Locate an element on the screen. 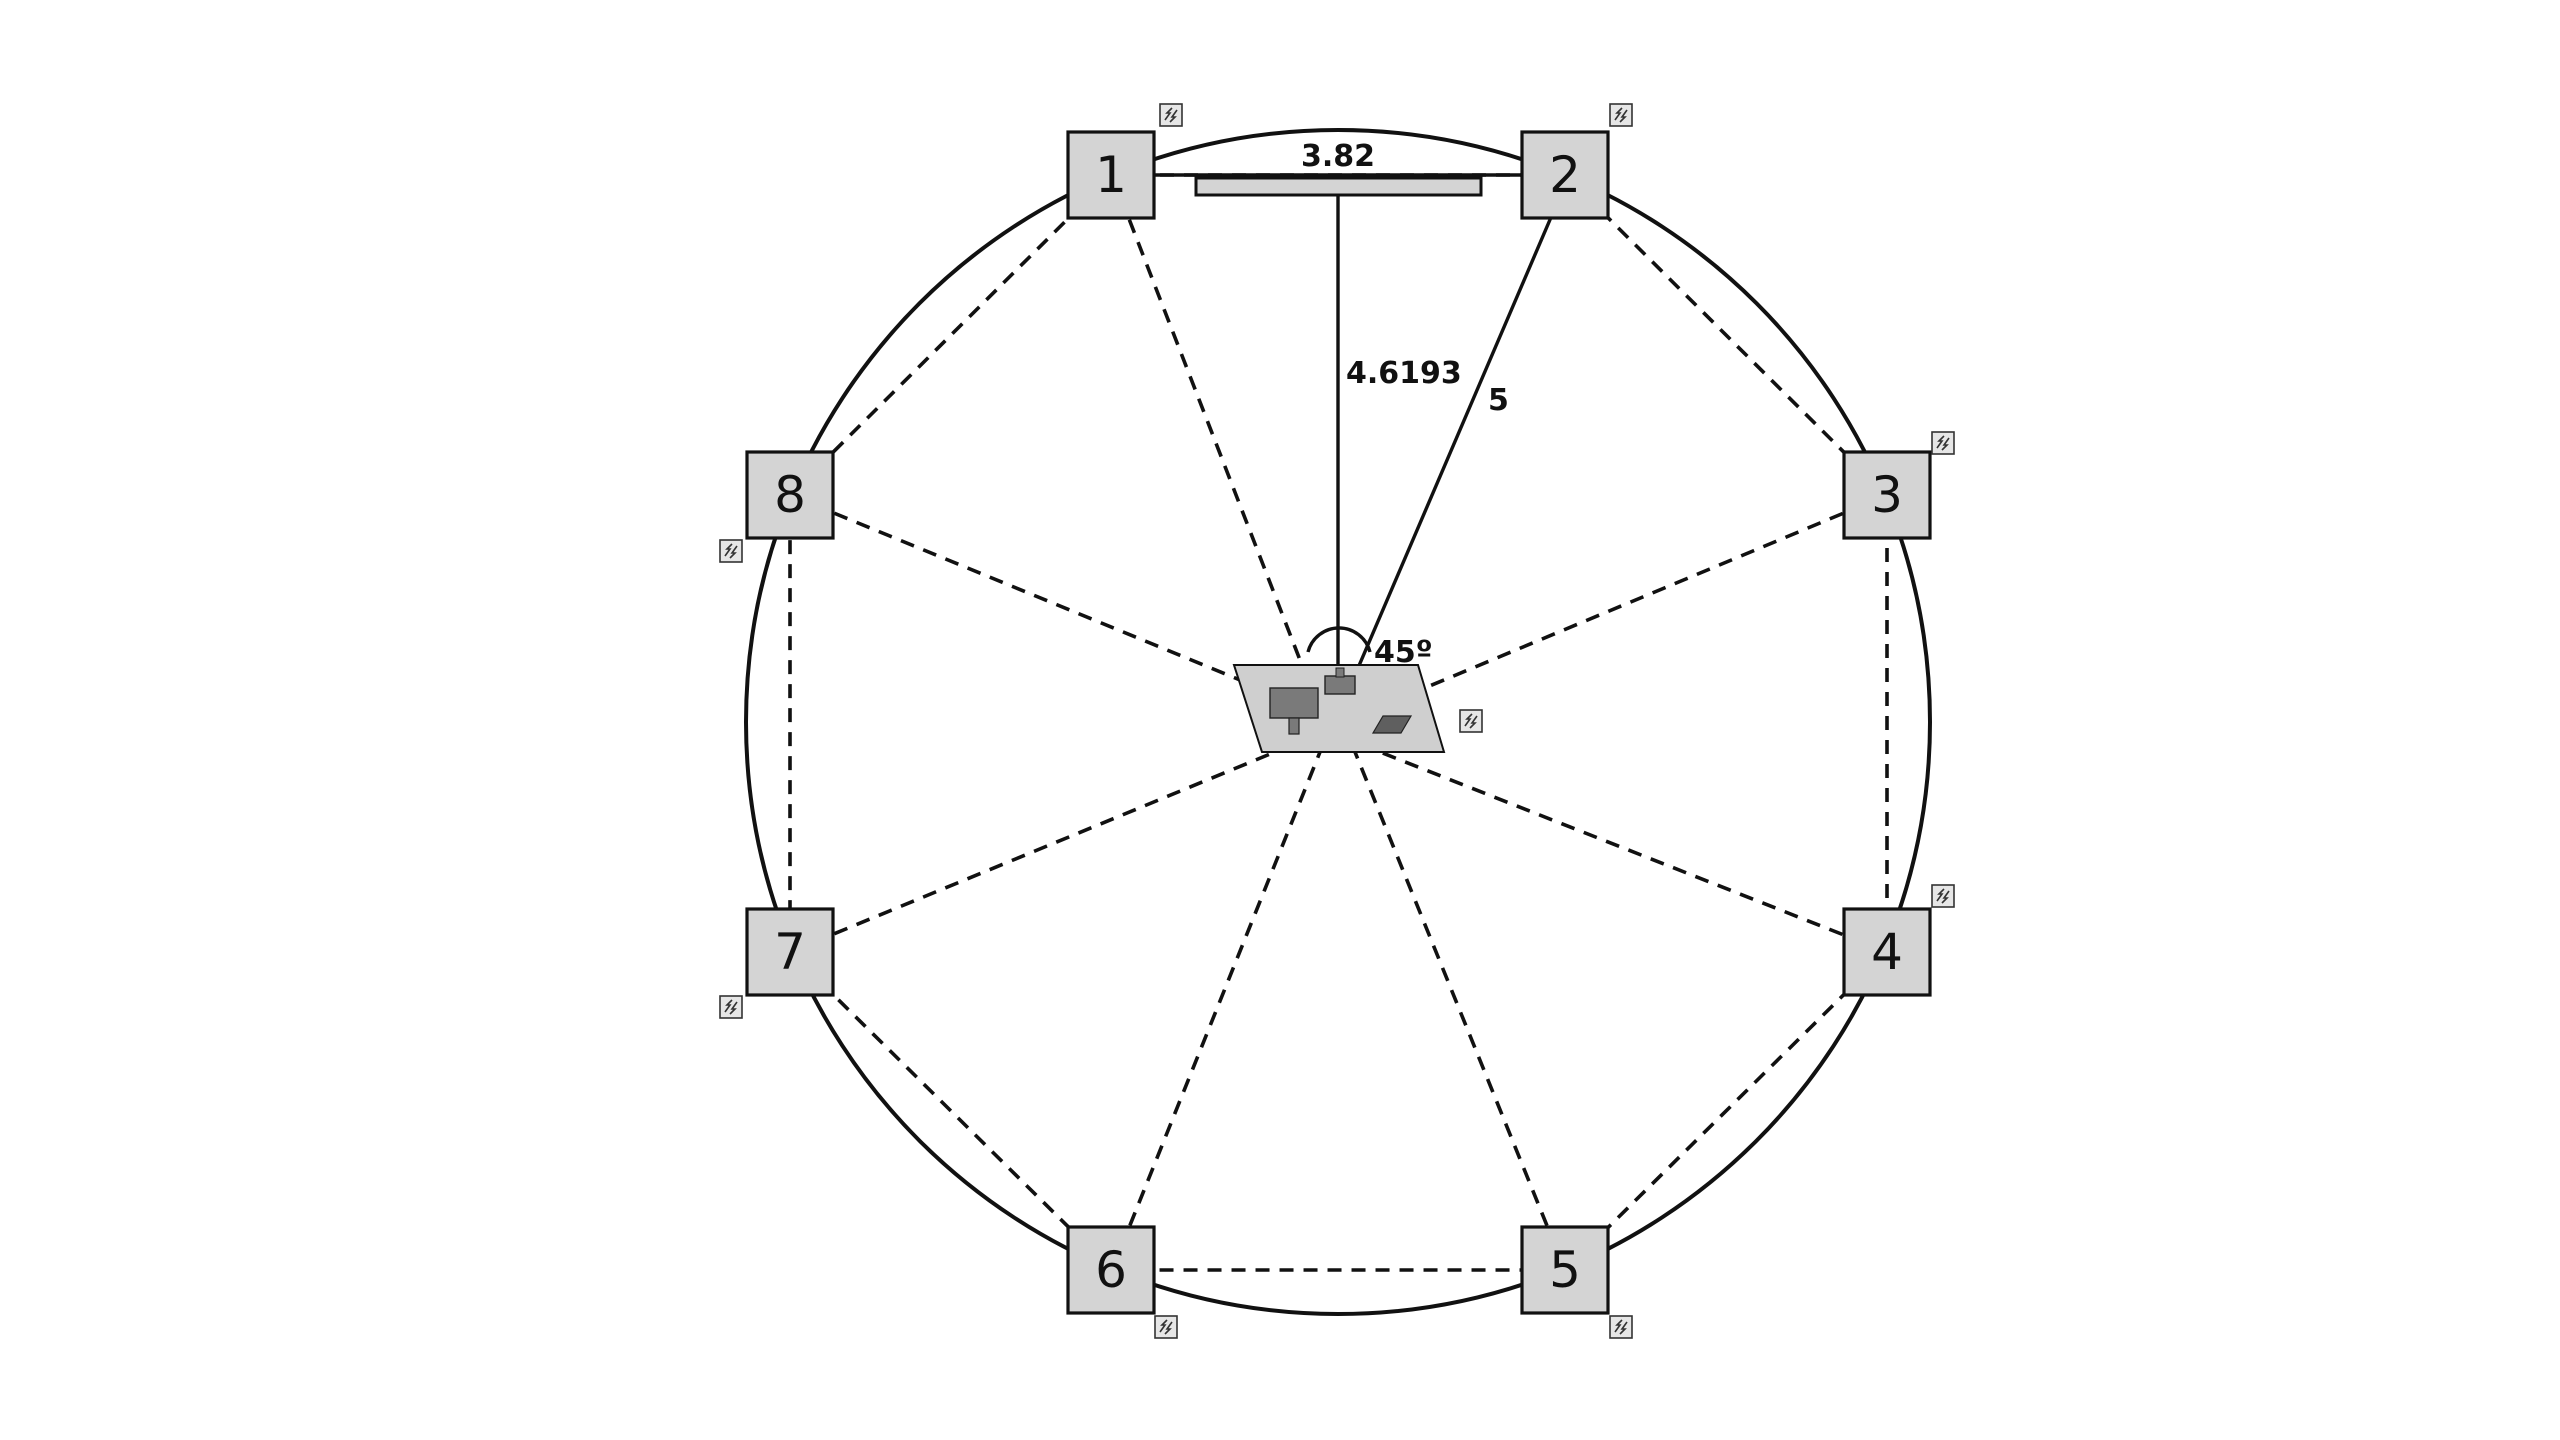 The width and height of the screenshot is (2560, 1440). node-4-label: 4 is located at coordinates (1887, 952).